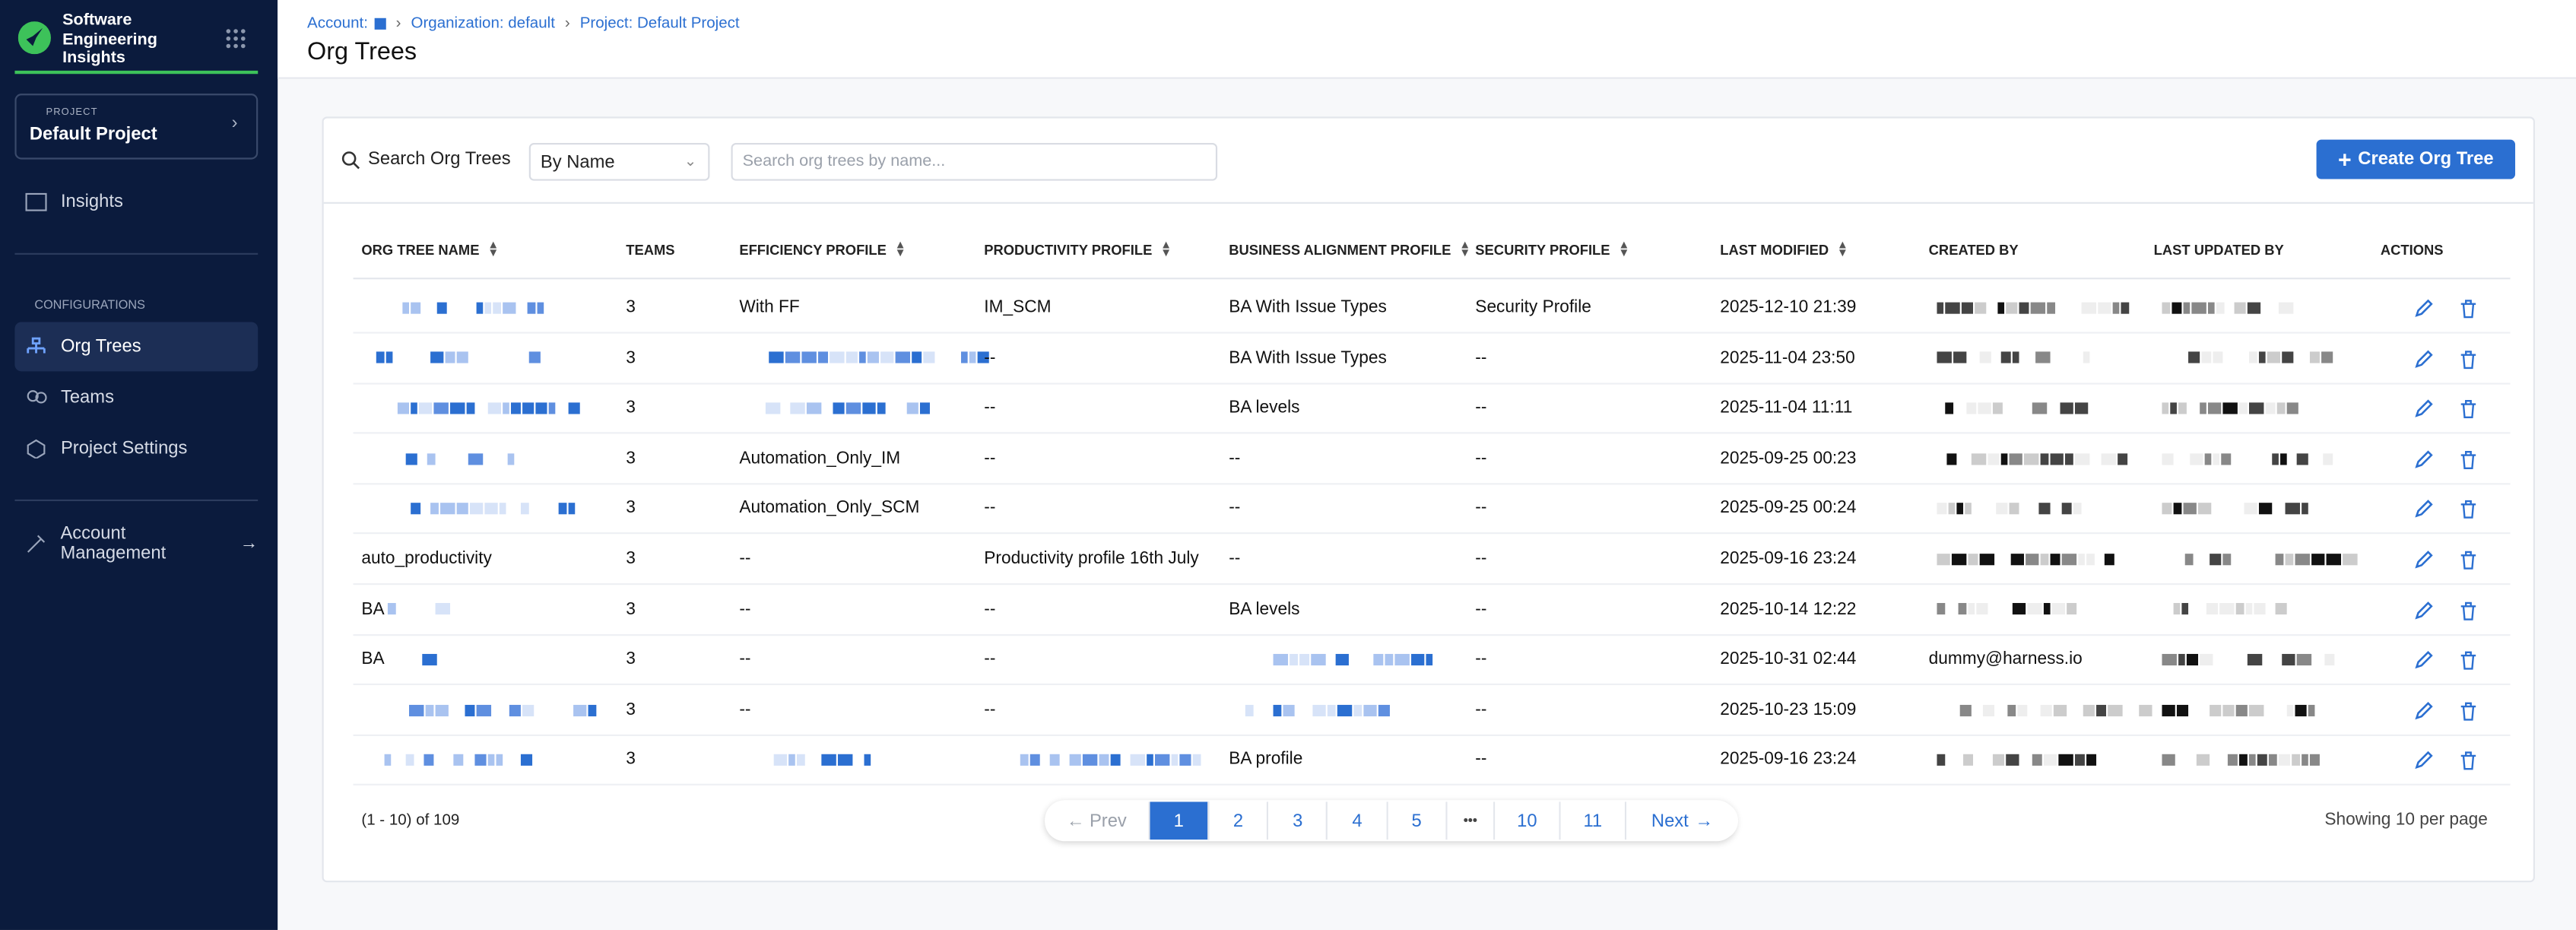 Image resolution: width=2576 pixels, height=930 pixels. Describe the element at coordinates (136, 448) in the screenshot. I see `nav-project-settings: Project Settings` at that location.